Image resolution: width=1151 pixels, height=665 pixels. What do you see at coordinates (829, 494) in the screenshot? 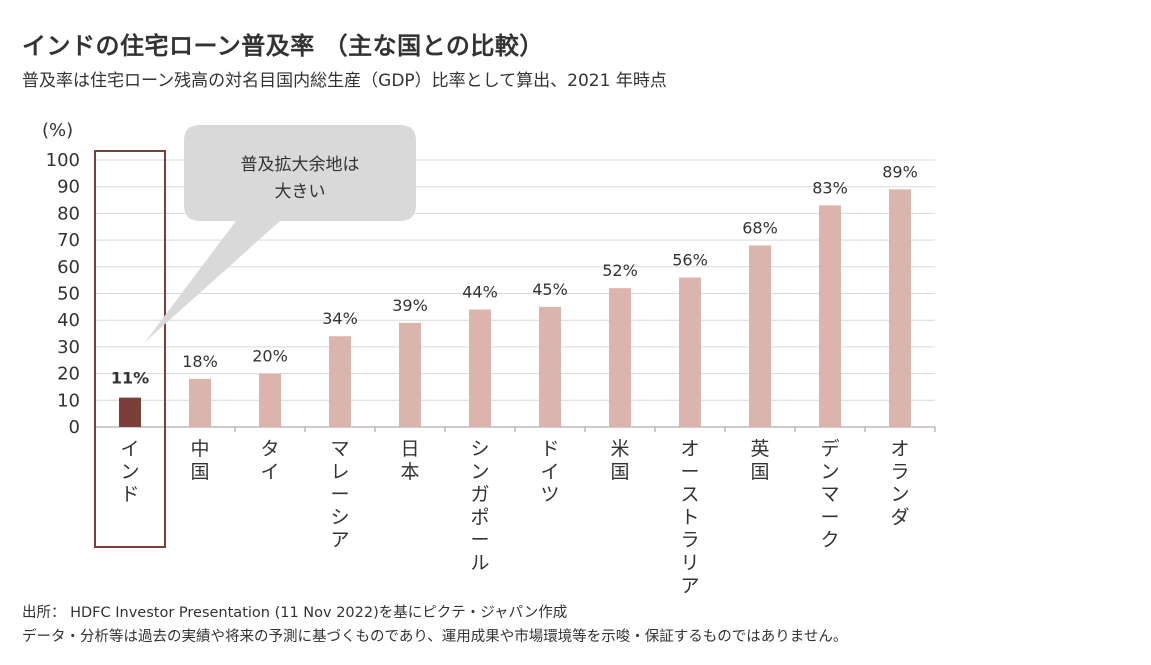
I see `category-label-10: デンマーク` at bounding box center [829, 494].